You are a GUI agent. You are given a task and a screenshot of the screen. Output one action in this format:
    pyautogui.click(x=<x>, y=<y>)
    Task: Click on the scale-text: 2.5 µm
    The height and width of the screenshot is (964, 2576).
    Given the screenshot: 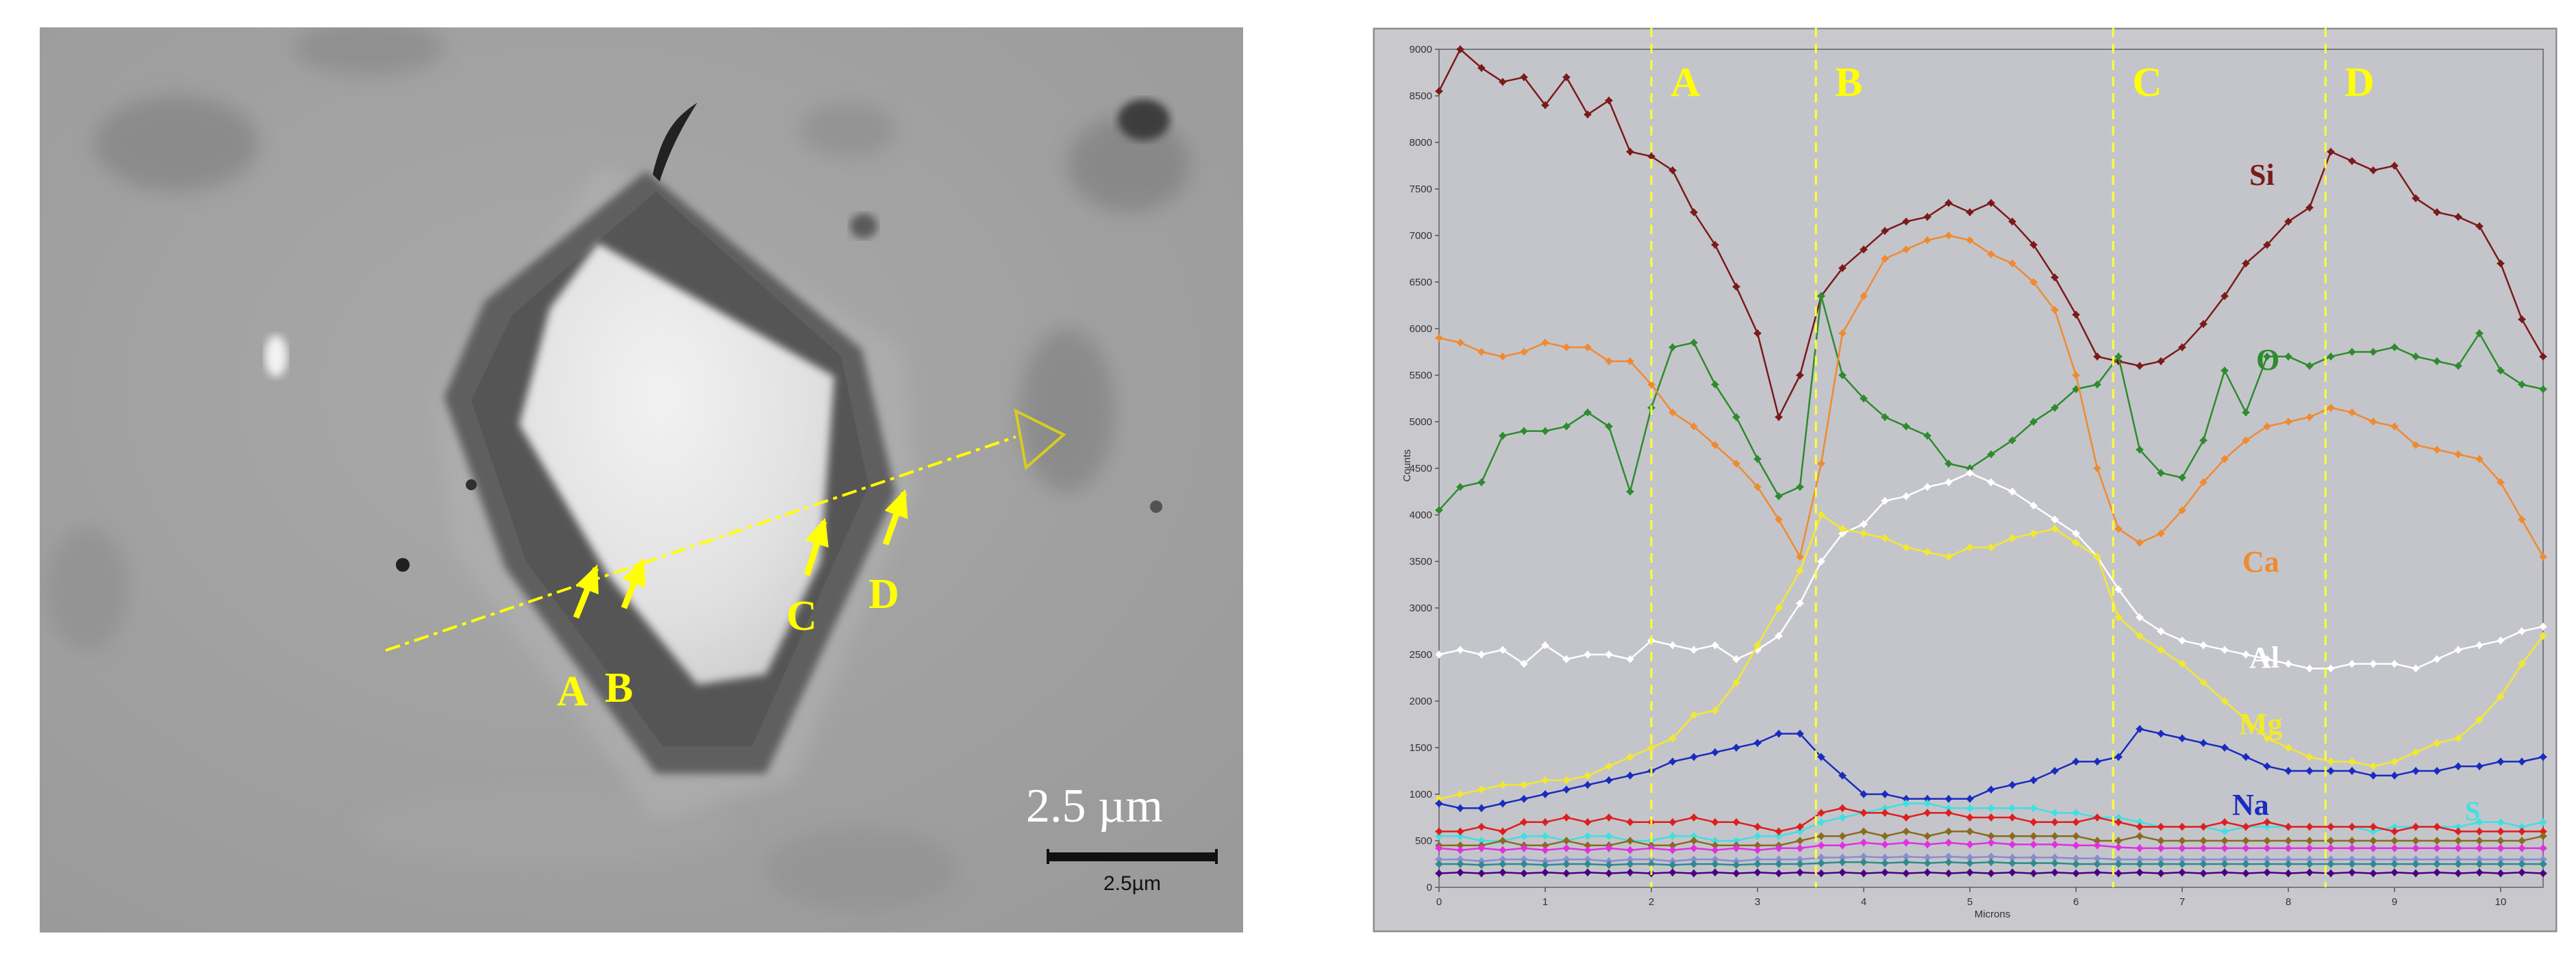 What is the action you would take?
    pyautogui.click(x=1094, y=806)
    